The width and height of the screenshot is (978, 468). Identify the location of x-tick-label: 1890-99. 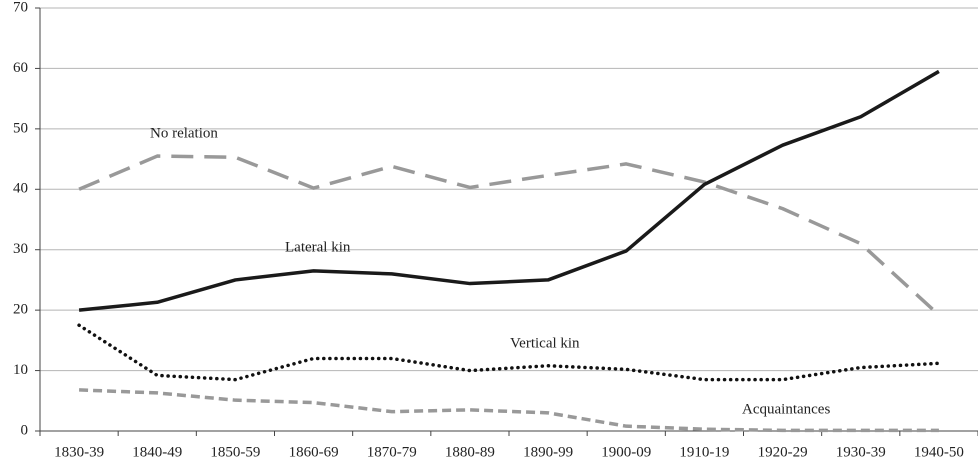
(548, 452).